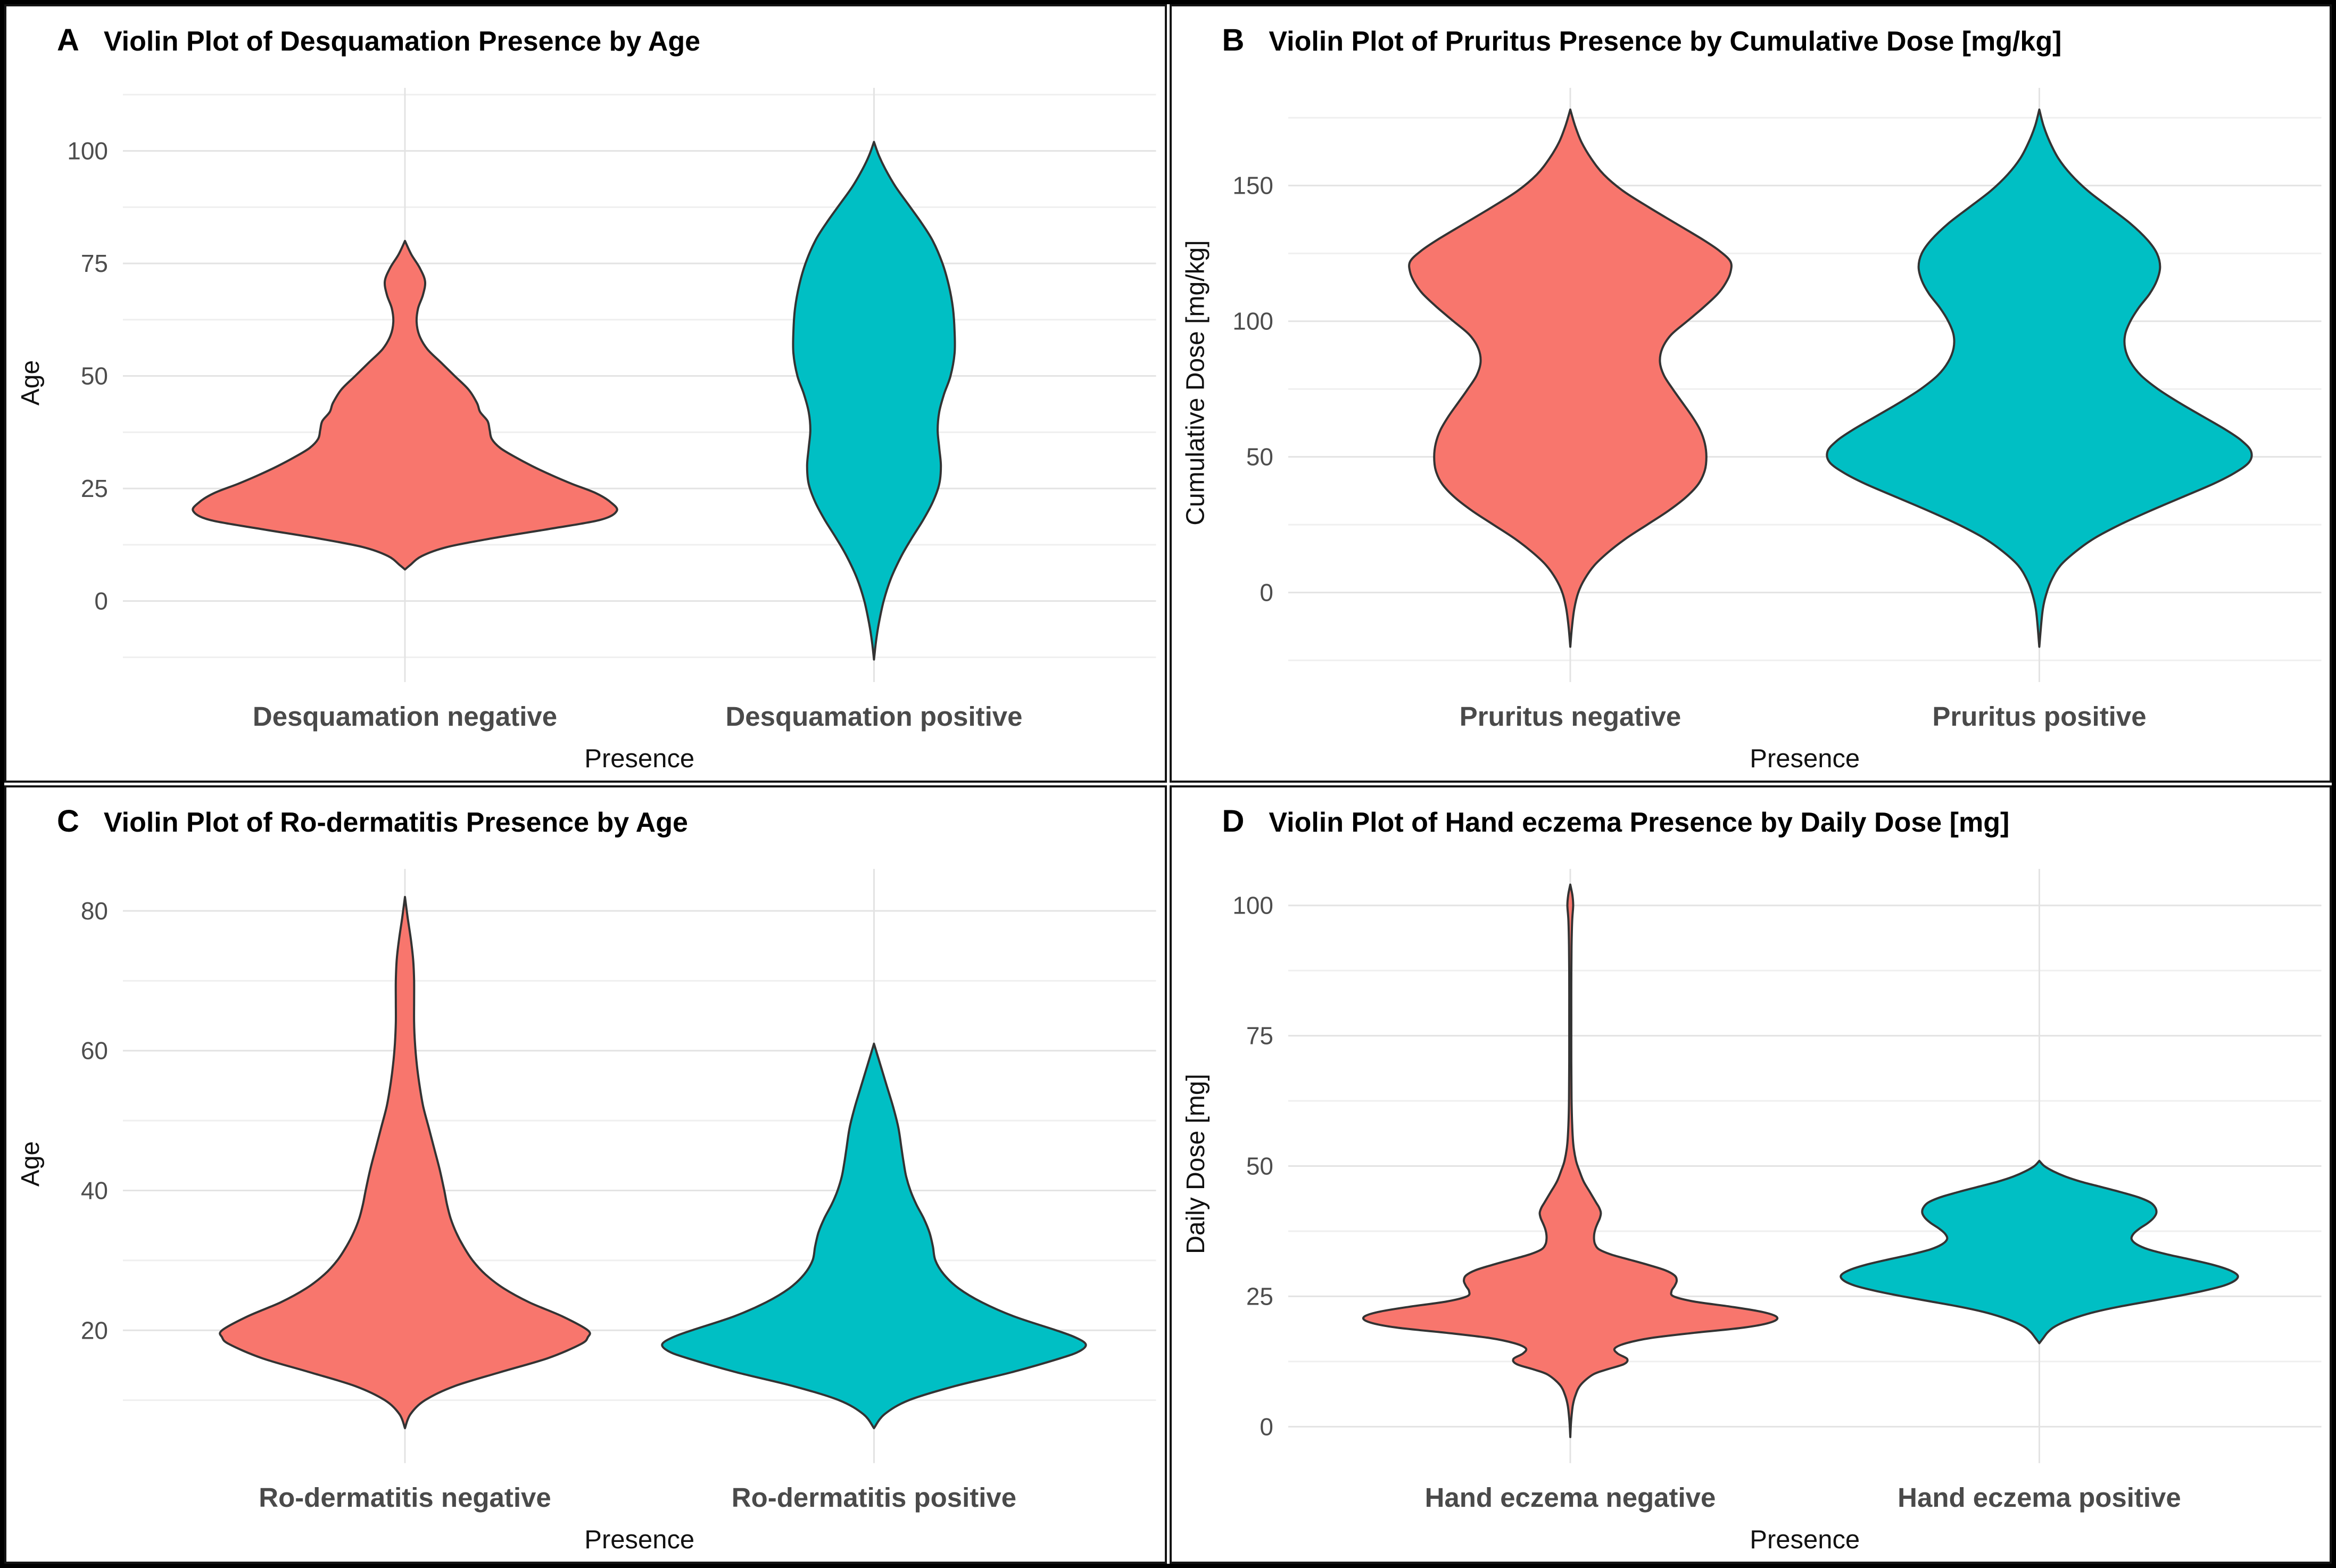 This screenshot has height=1568, width=2336. Describe the element at coordinates (1252, 186) in the screenshot. I see `svg-text: 150` at that location.